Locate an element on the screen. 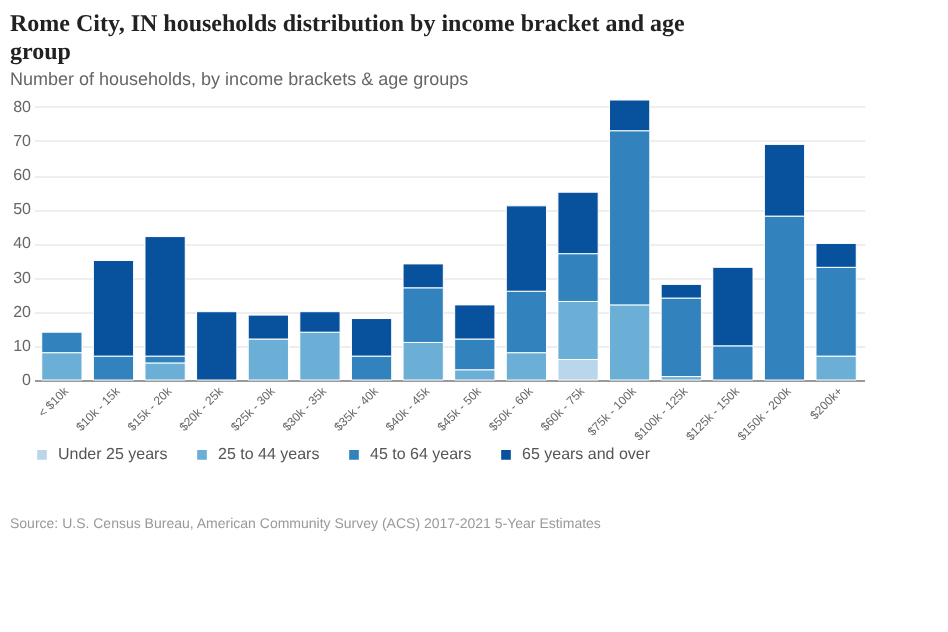  y-tick-label: 10 is located at coordinates (23, 345).